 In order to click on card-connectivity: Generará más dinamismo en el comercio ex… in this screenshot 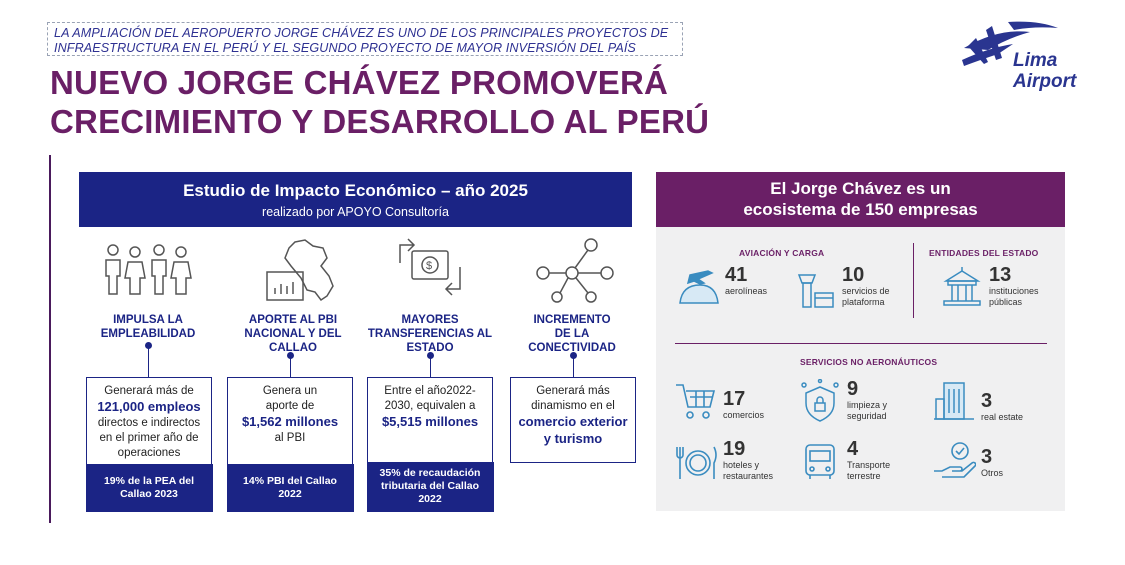, I will do `click(573, 420)`.